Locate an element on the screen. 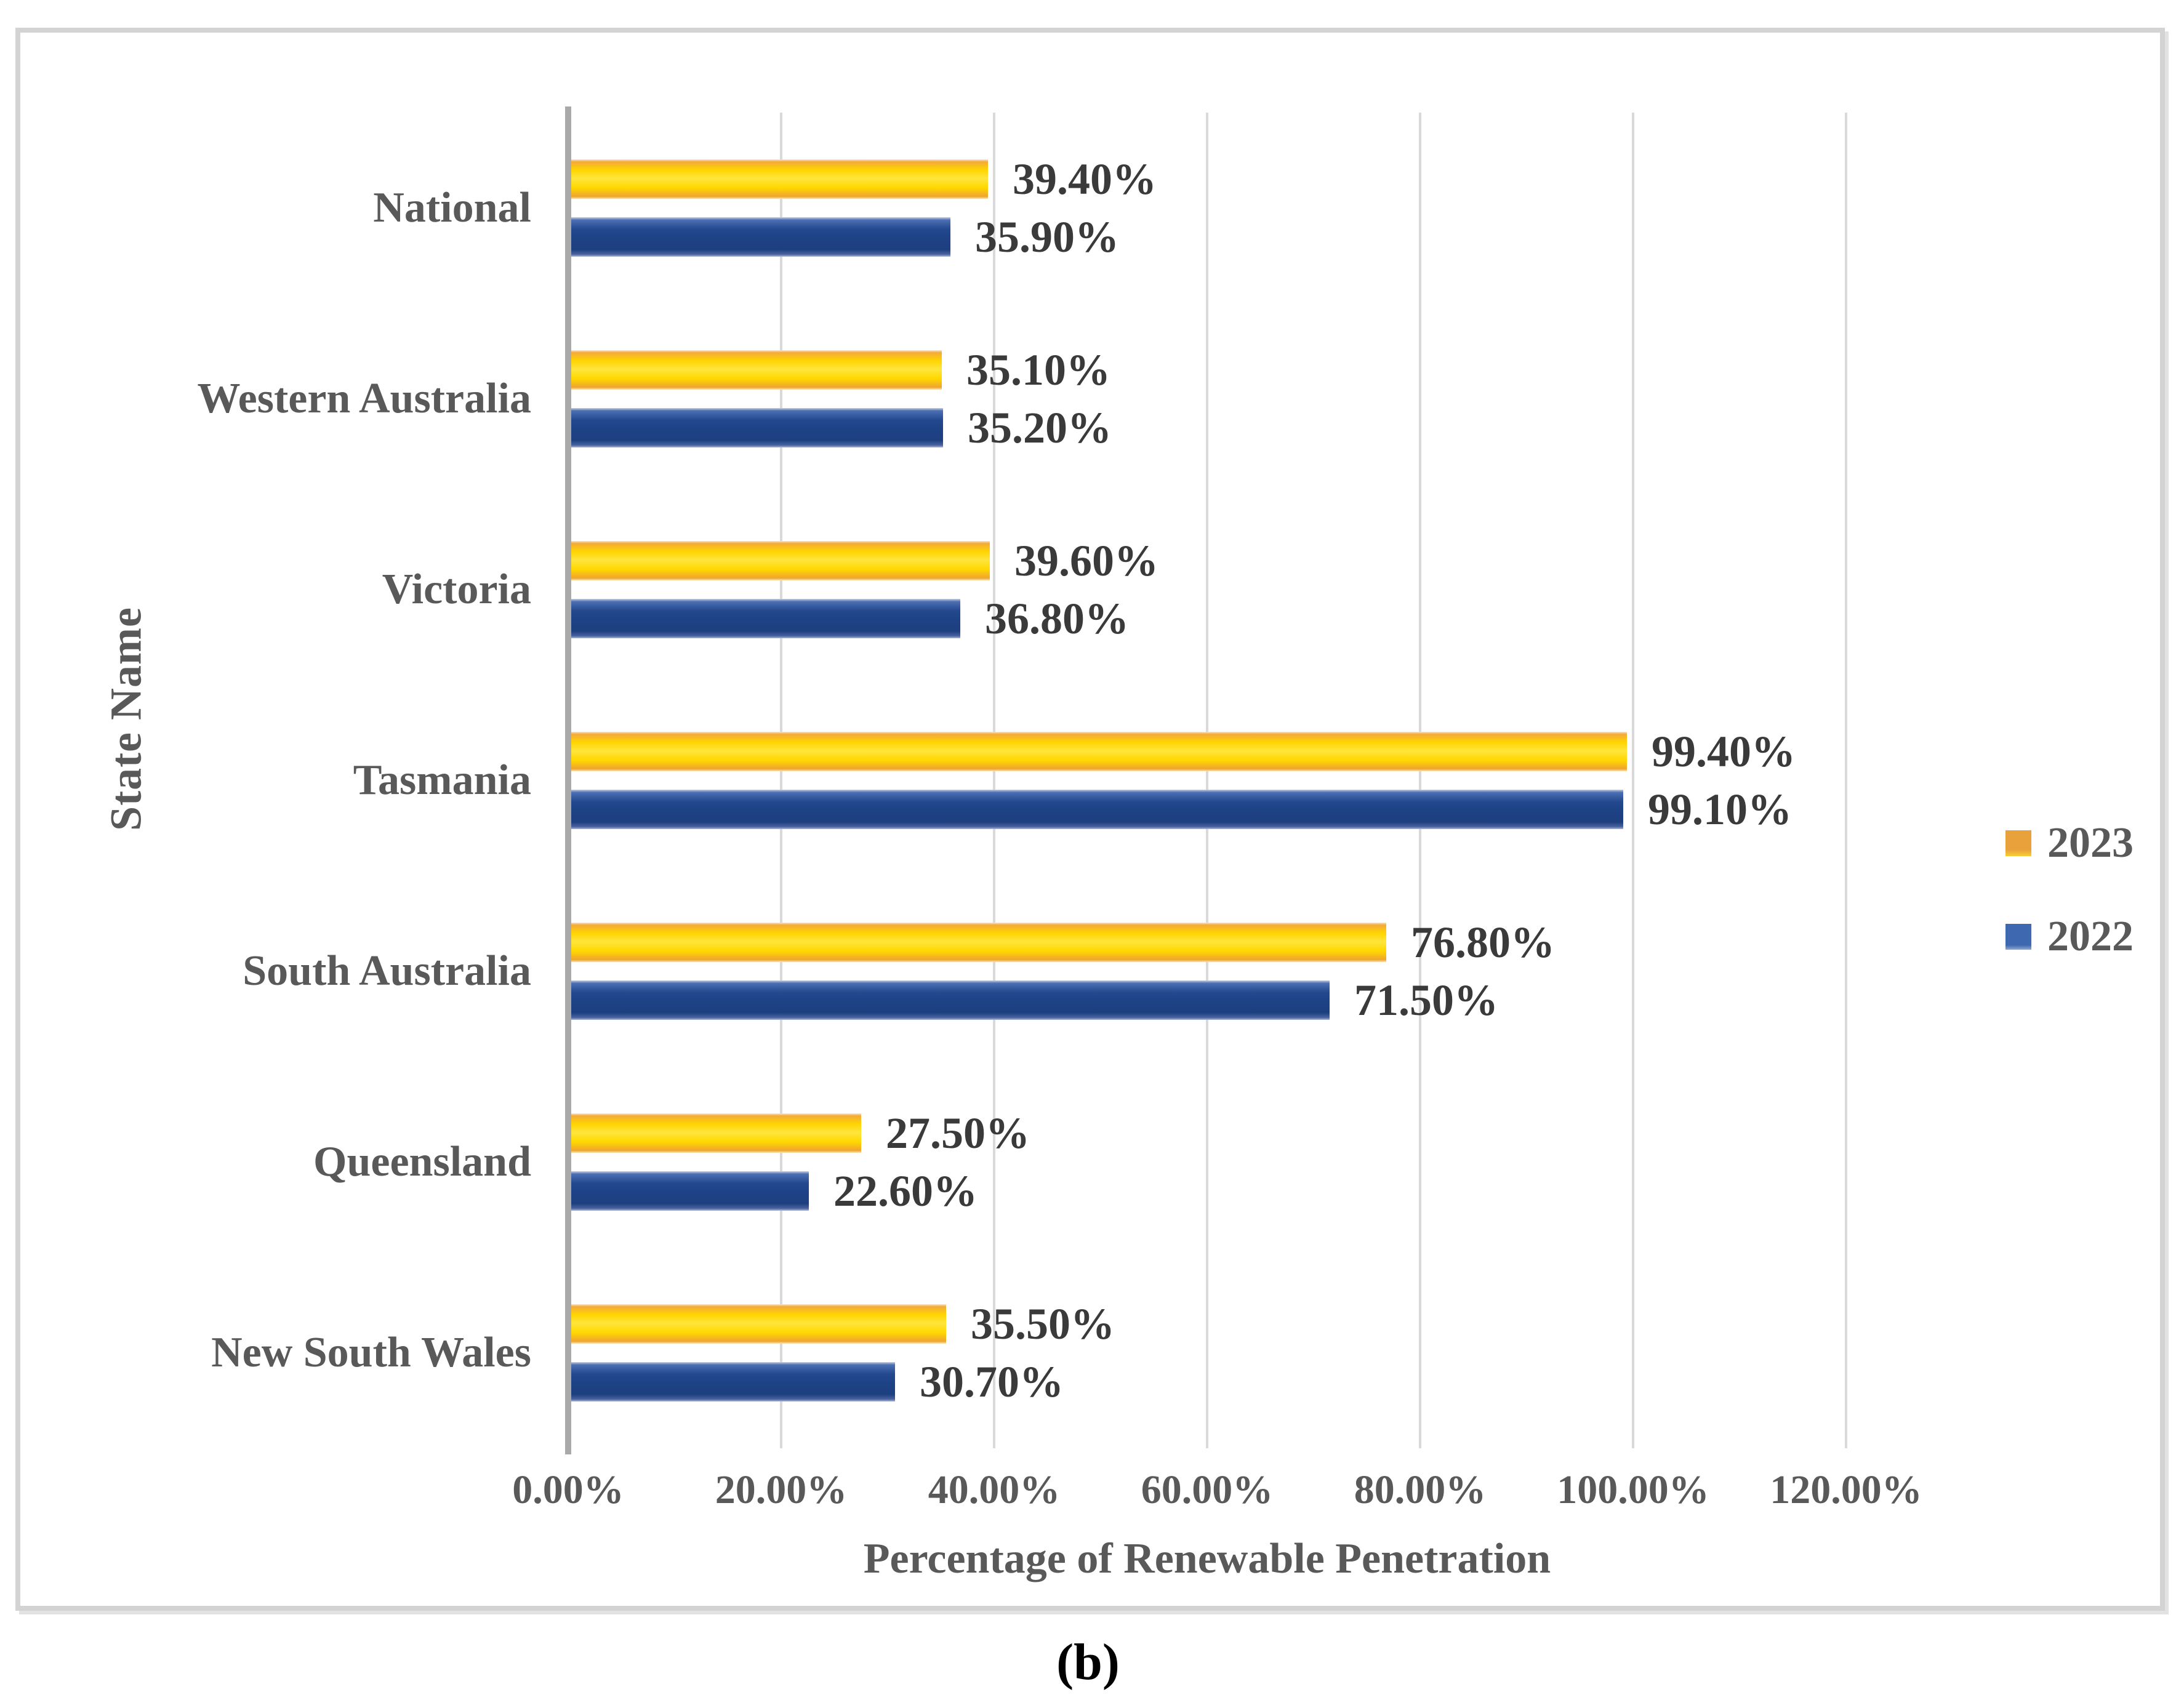  bar-2023-victoria is located at coordinates (779, 560).